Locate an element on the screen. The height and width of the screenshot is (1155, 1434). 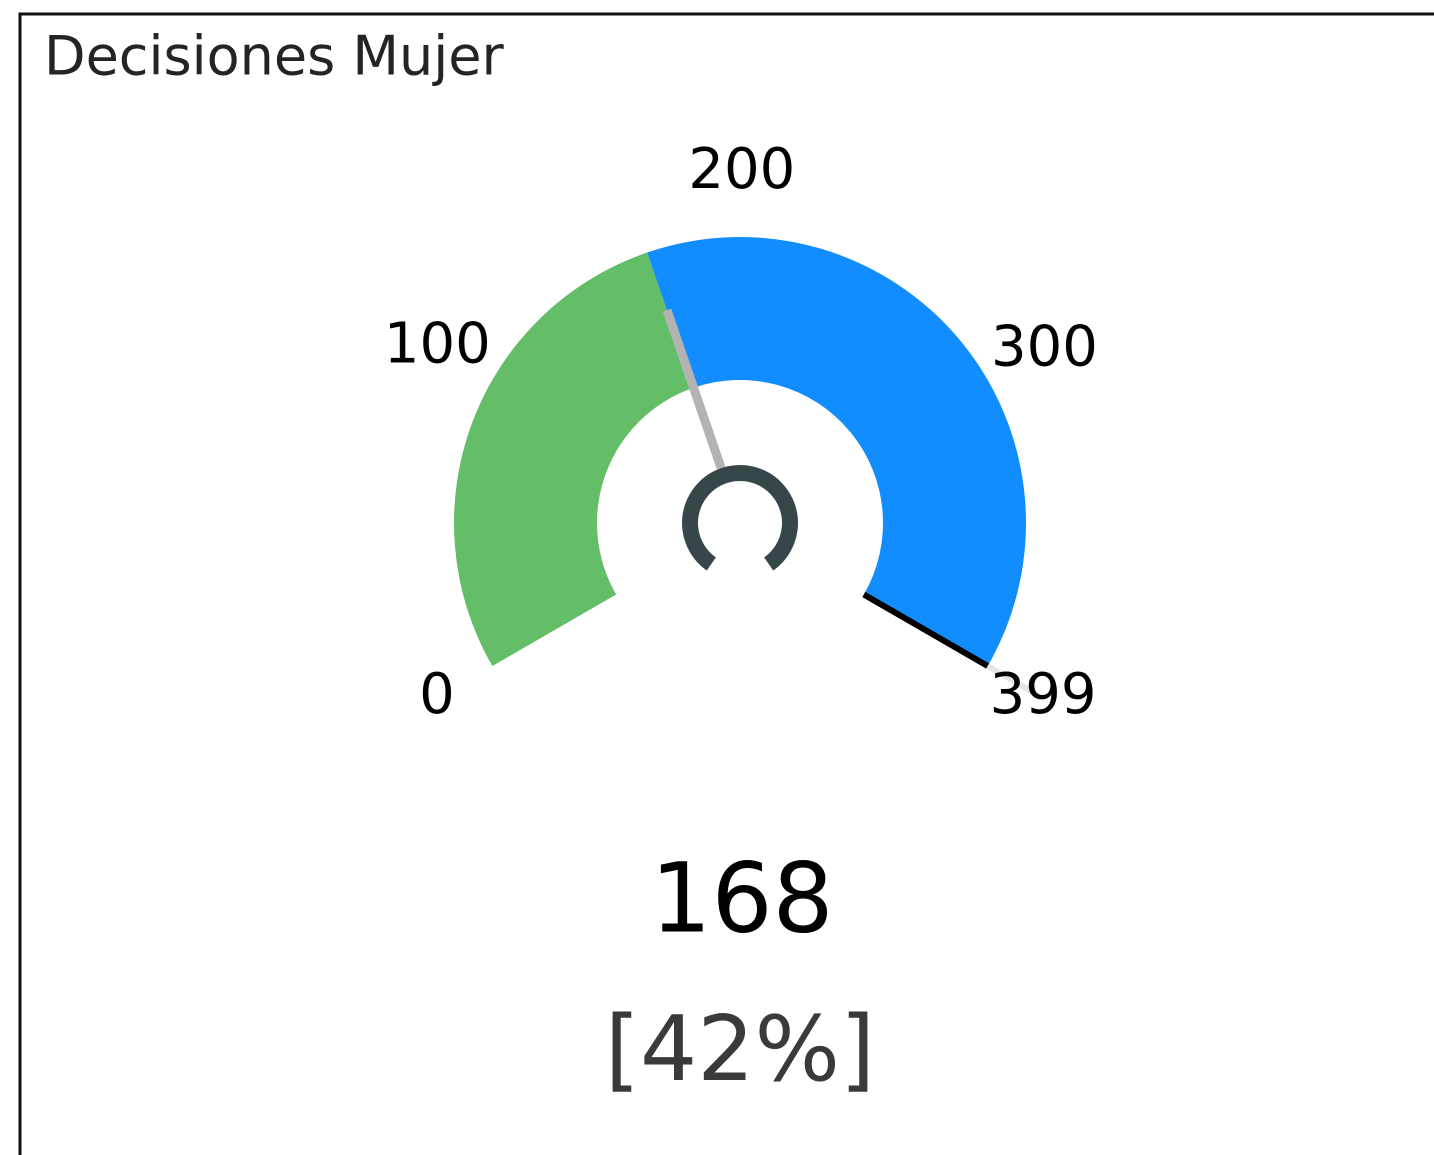
tick-label: 100 is located at coordinates (437, 343).